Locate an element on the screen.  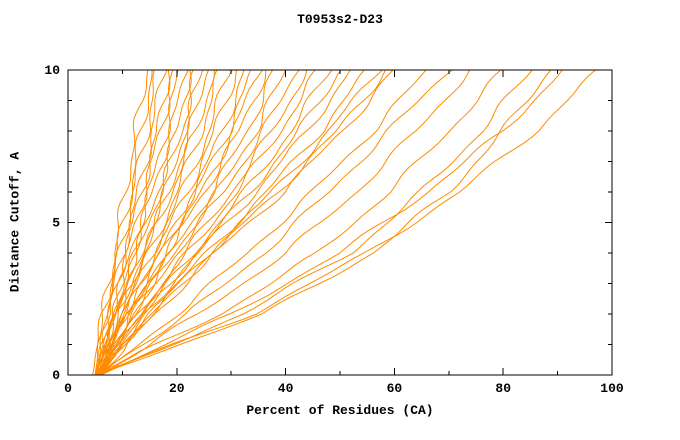
chart-title: T0953s2-D23 is located at coordinates (340, 19).